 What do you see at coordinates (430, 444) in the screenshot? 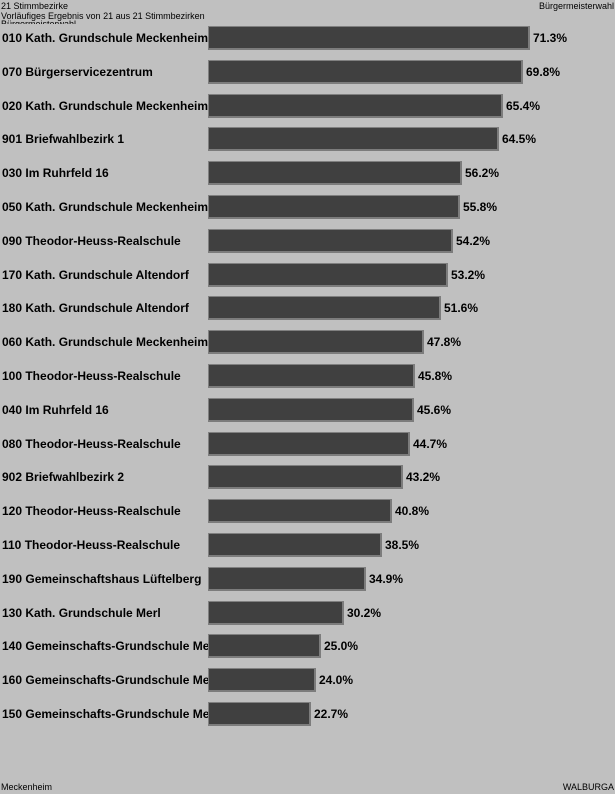
I see `value-label: 44.7%` at bounding box center [430, 444].